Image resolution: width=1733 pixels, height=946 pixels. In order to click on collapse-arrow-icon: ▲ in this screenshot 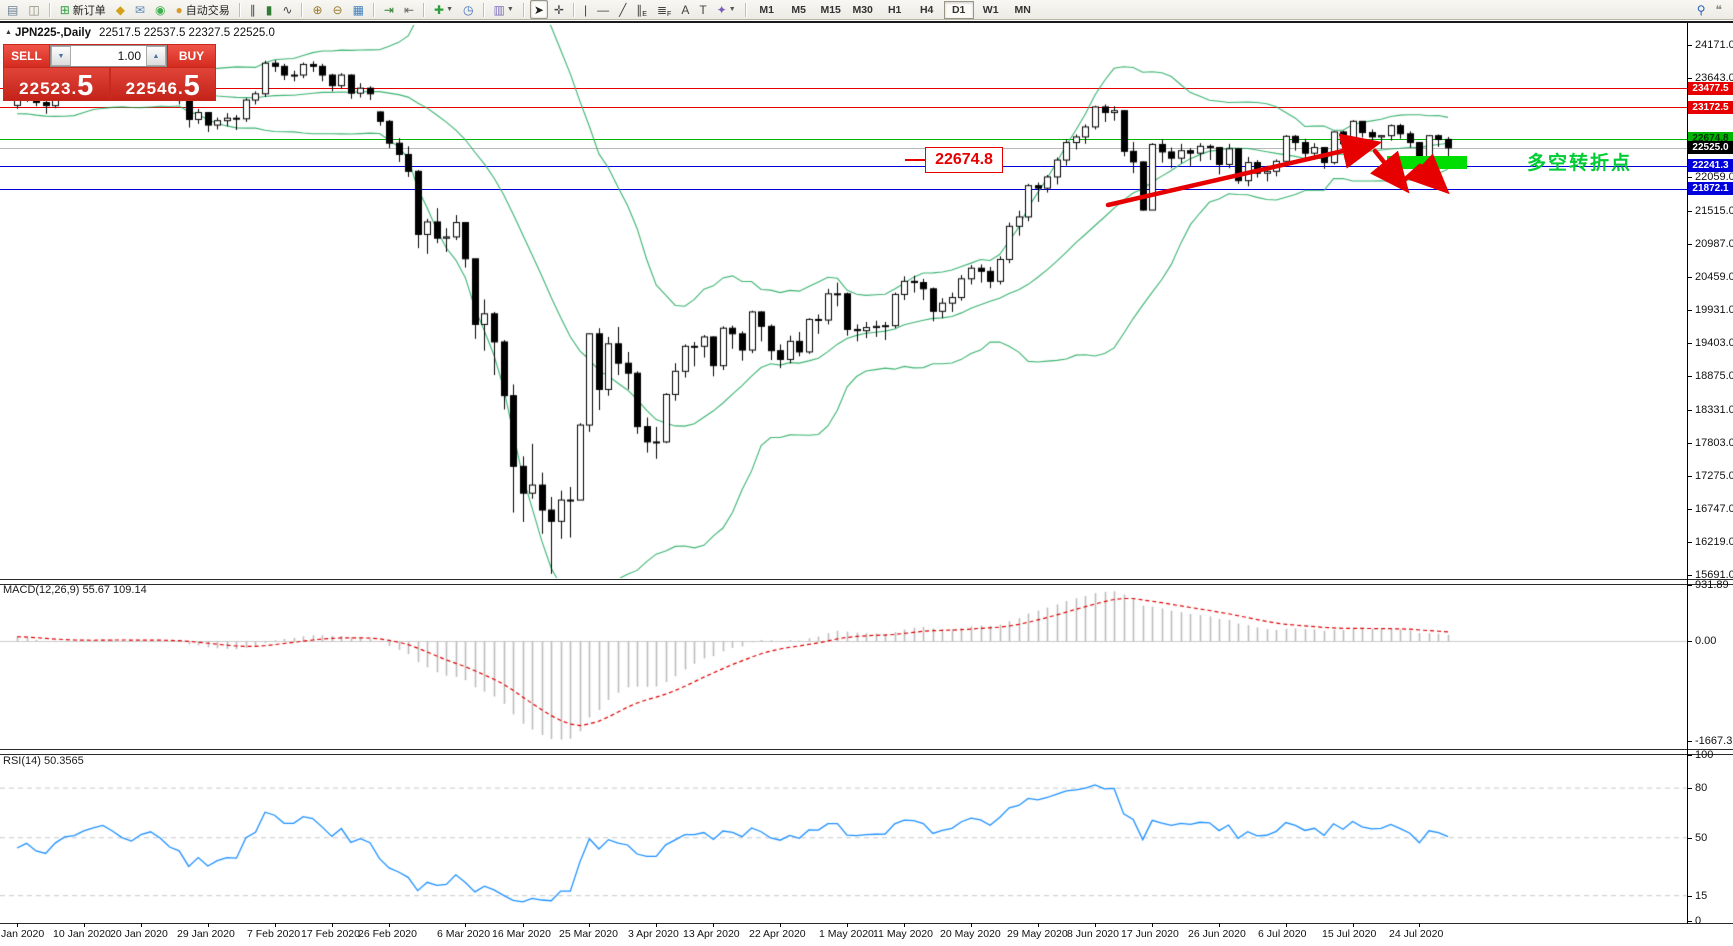, I will do `click(8, 32)`.